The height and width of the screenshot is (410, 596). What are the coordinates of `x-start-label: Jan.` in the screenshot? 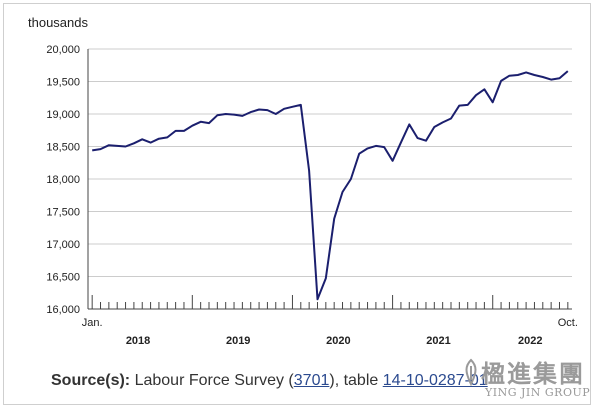 It's located at (92, 323).